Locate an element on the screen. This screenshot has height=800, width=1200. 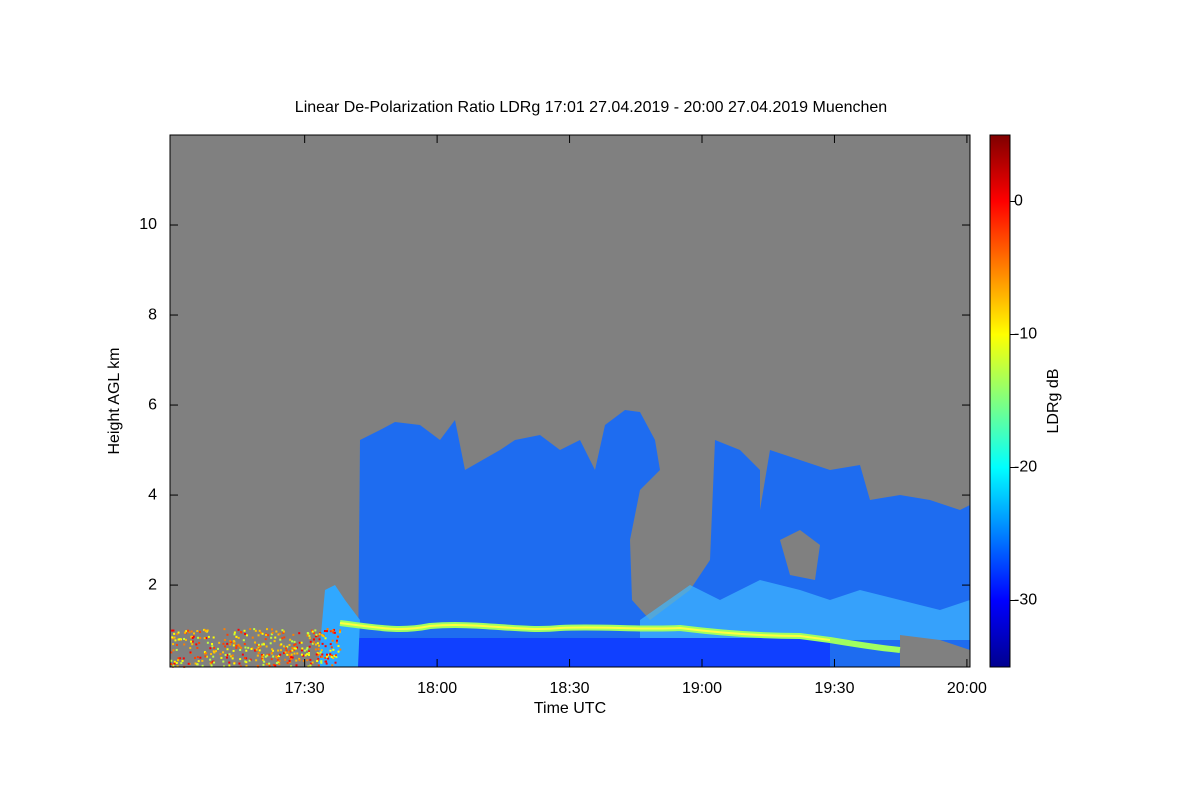
y-tick-label: 10 is located at coordinates (148, 224).